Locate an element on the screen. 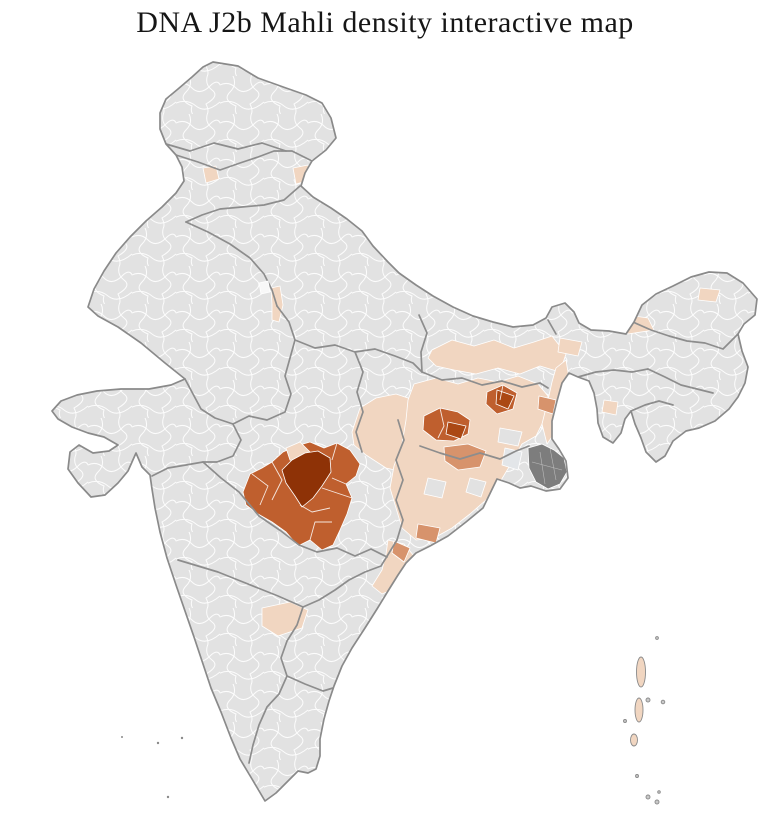 This screenshot has width=770, height=813. delta-texture is located at coordinates (547, 466).